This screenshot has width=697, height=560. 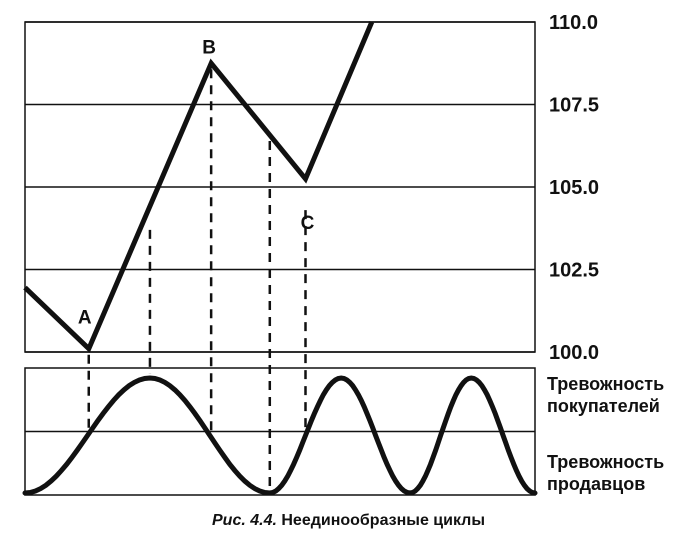 What do you see at coordinates (209, 47) in the screenshot?
I see `point-label-b: B` at bounding box center [209, 47].